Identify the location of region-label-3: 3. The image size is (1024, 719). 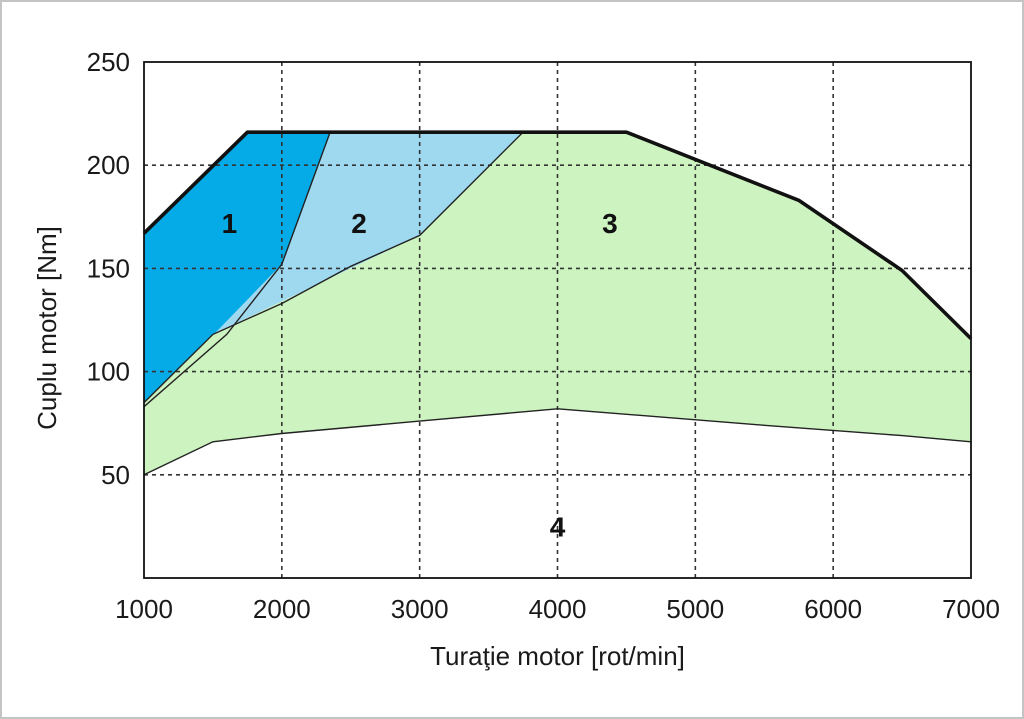
(610, 223).